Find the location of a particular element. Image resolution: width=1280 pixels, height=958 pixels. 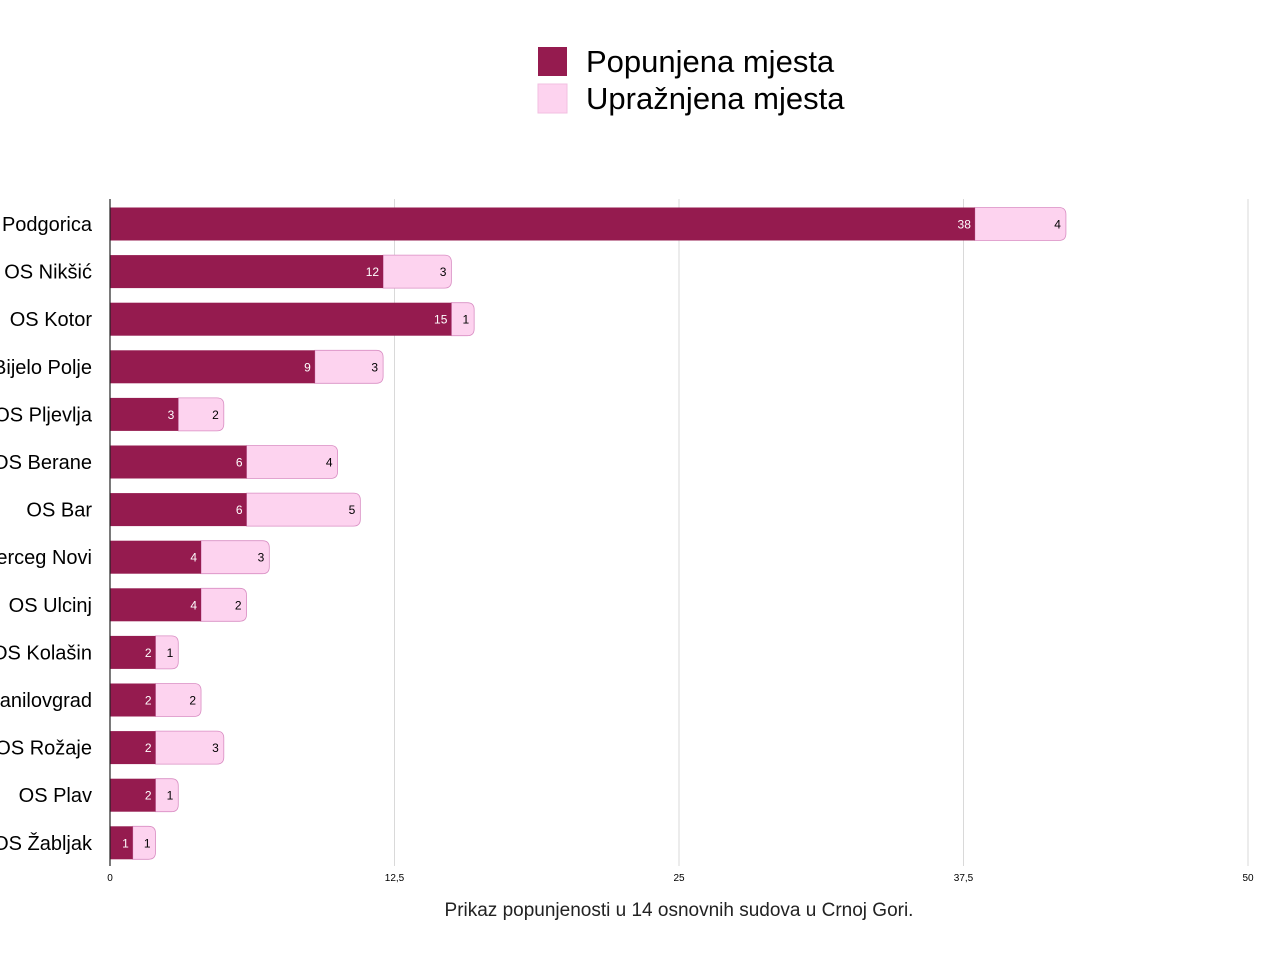

category-label: OS Pljevlja is located at coordinates (46, 415).